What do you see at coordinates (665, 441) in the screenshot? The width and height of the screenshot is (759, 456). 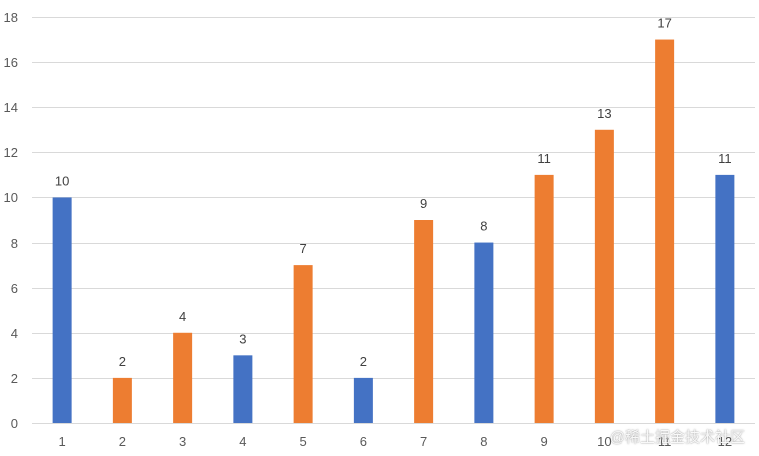 I see `x-tick-label: 11` at bounding box center [665, 441].